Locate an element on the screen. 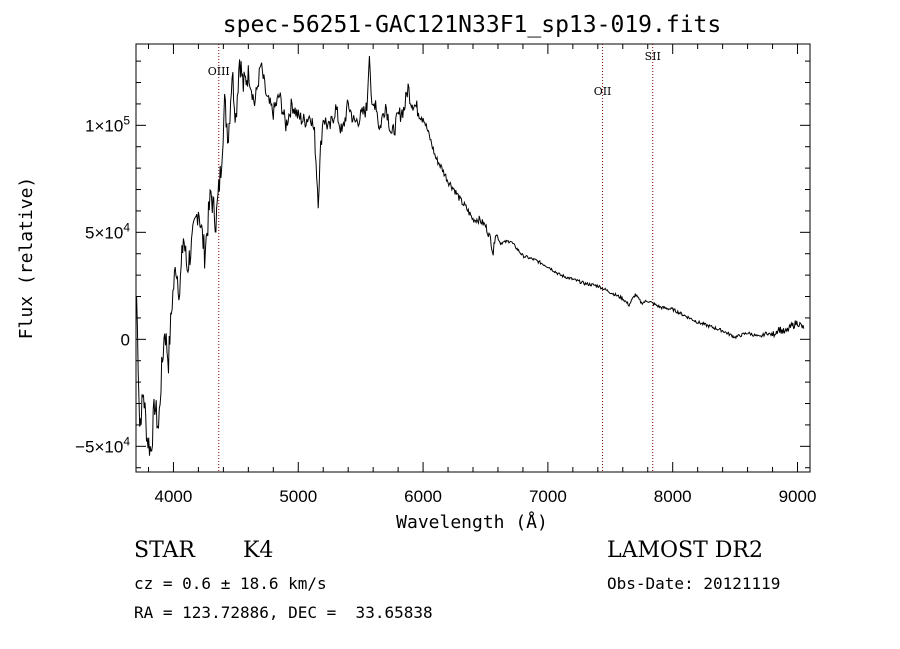 Image resolution: width=900 pixels, height=649 pixels. x-tick-label: 6000 is located at coordinates (423, 496).